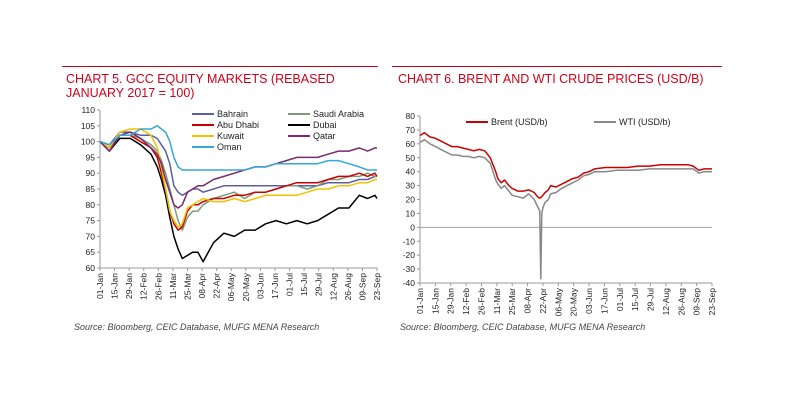  Describe the element at coordinates (666, 302) in the screenshot. I see `chart6-x-tick-label: 12-Aug` at that location.